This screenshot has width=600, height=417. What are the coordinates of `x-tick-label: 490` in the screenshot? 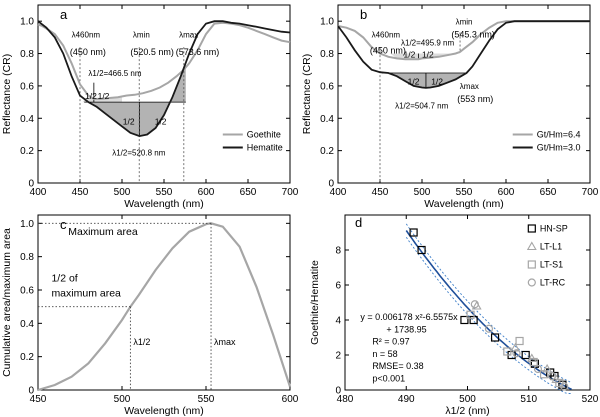 It's located at (406, 399).